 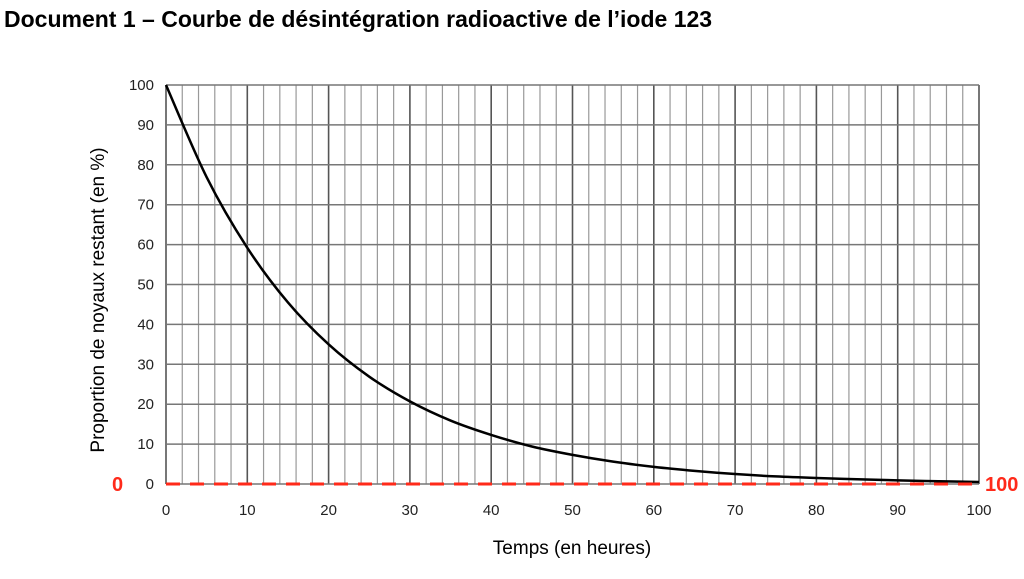 What do you see at coordinates (816, 510) in the screenshot?
I see `x-tick-label: 80` at bounding box center [816, 510].